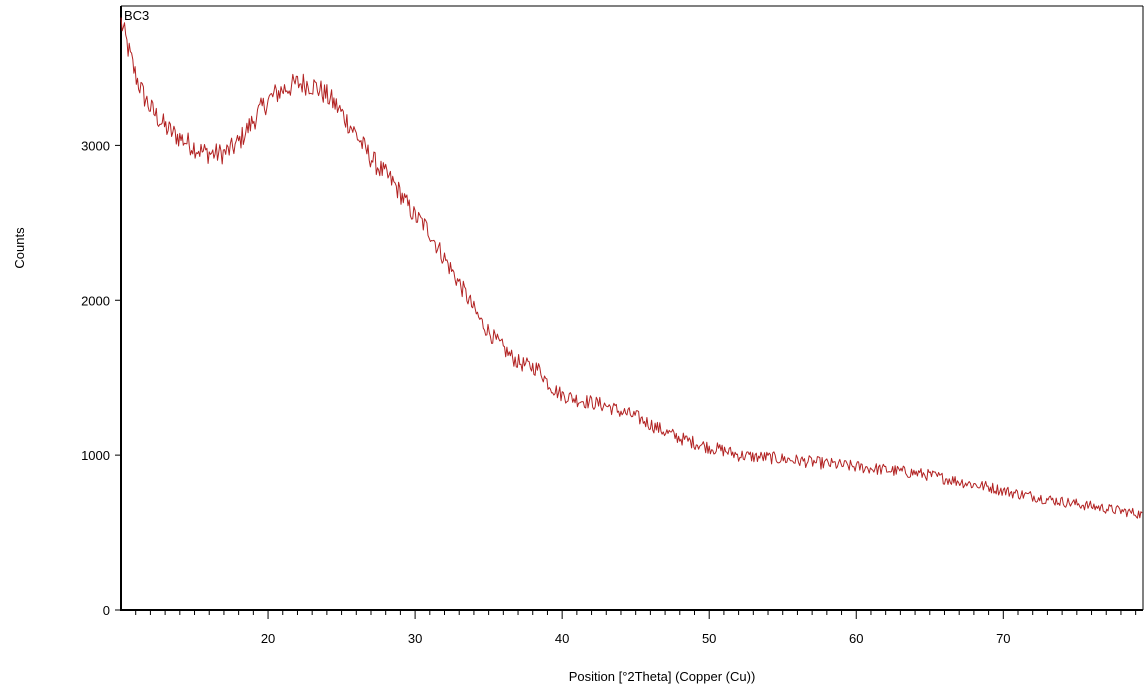  I want to click on x-tick-label: 70, so click(1003, 638).